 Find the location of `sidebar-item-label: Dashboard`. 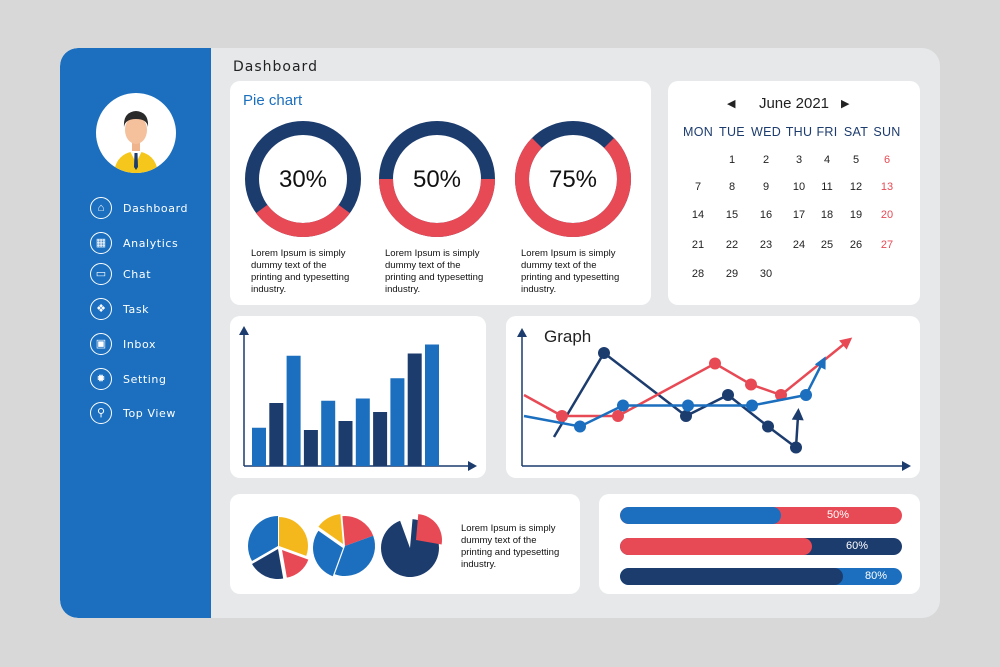

sidebar-item-label: Dashboard is located at coordinates (156, 208).